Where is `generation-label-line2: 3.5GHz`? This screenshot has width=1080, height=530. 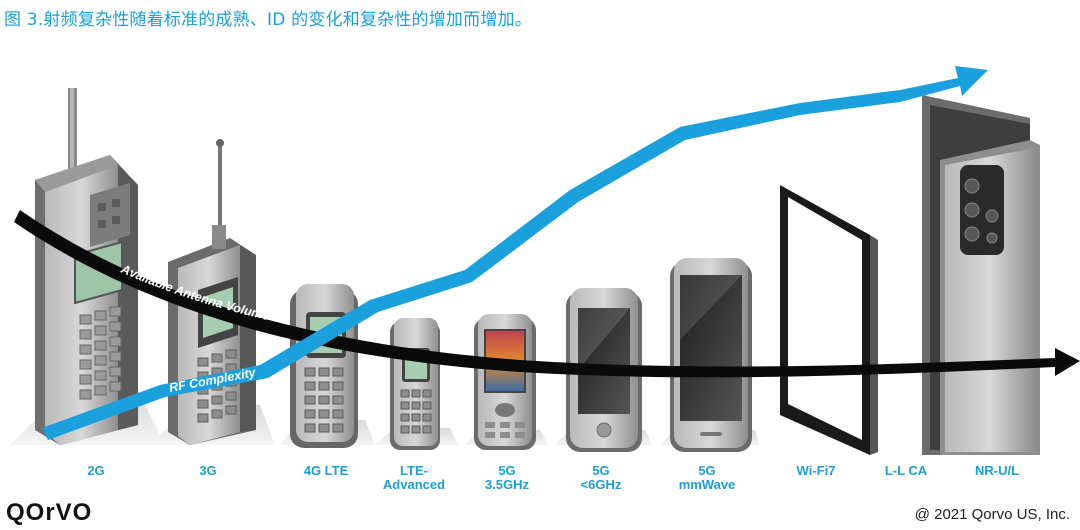 generation-label-line2: 3.5GHz is located at coordinates (507, 484).